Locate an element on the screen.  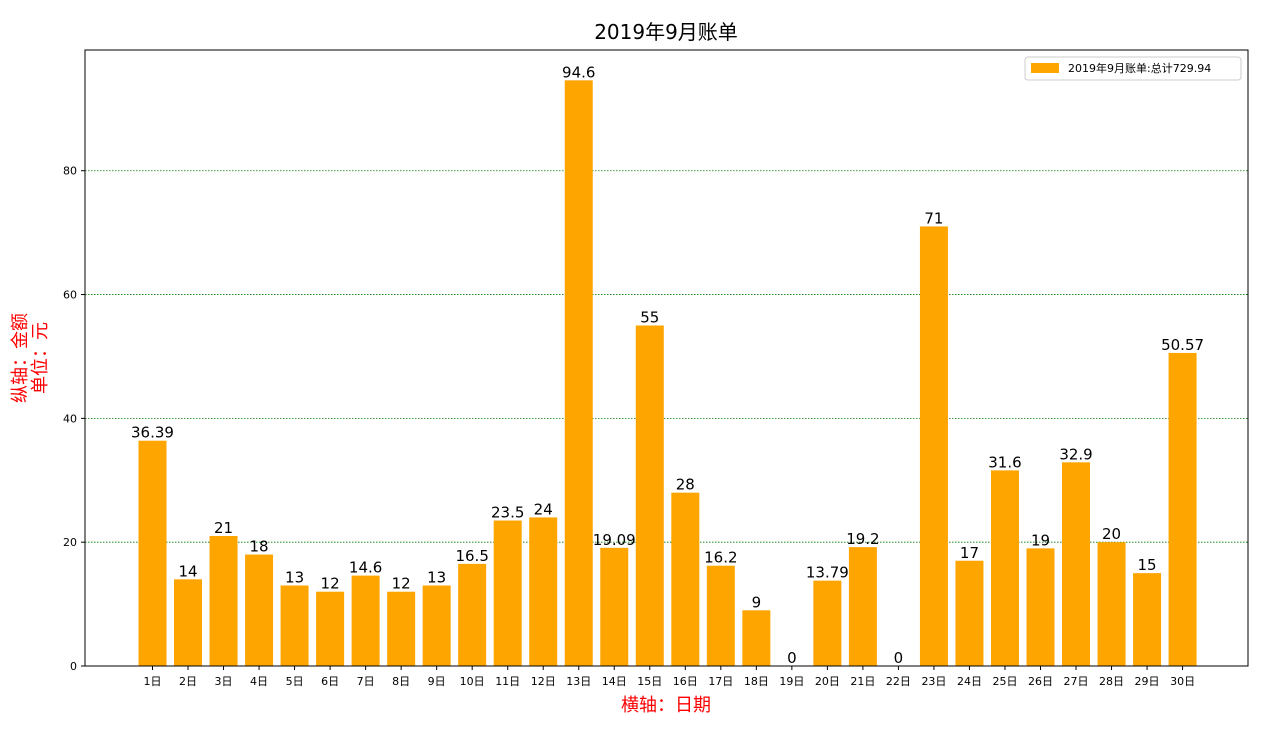
x-tick-label: 10日 is located at coordinates (472, 681).